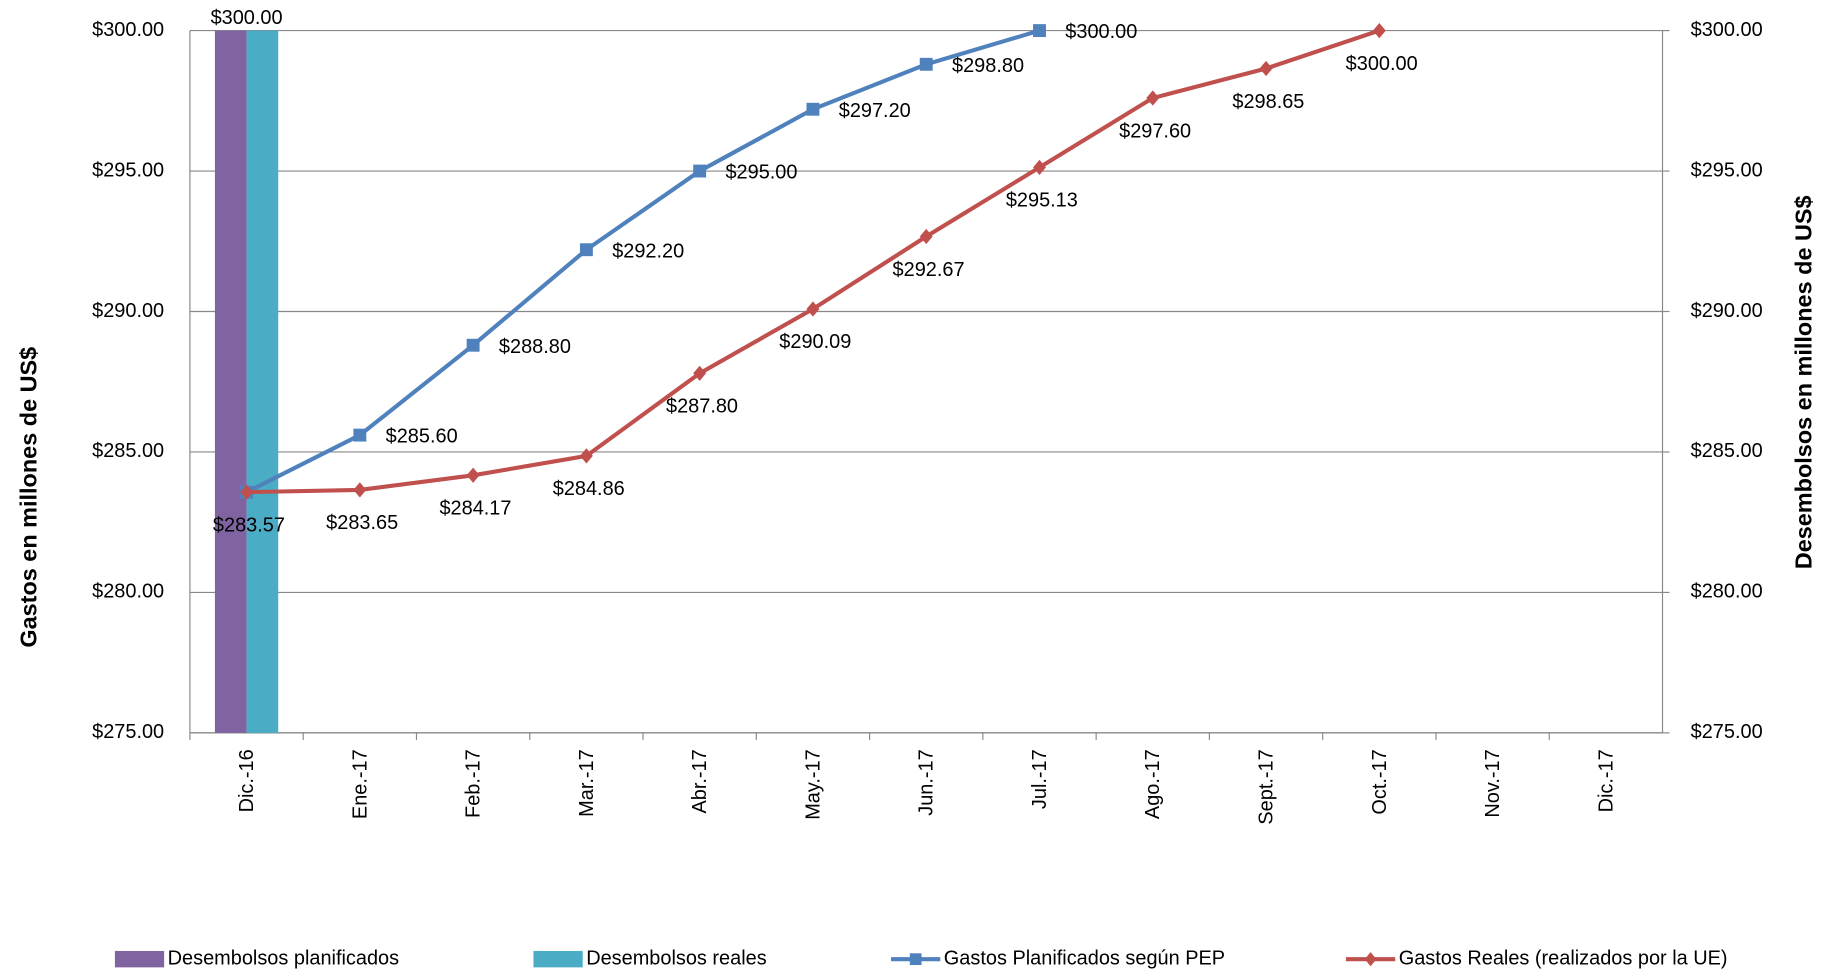  I want to click on x-tick-label: Abr.-17, so click(700, 781).